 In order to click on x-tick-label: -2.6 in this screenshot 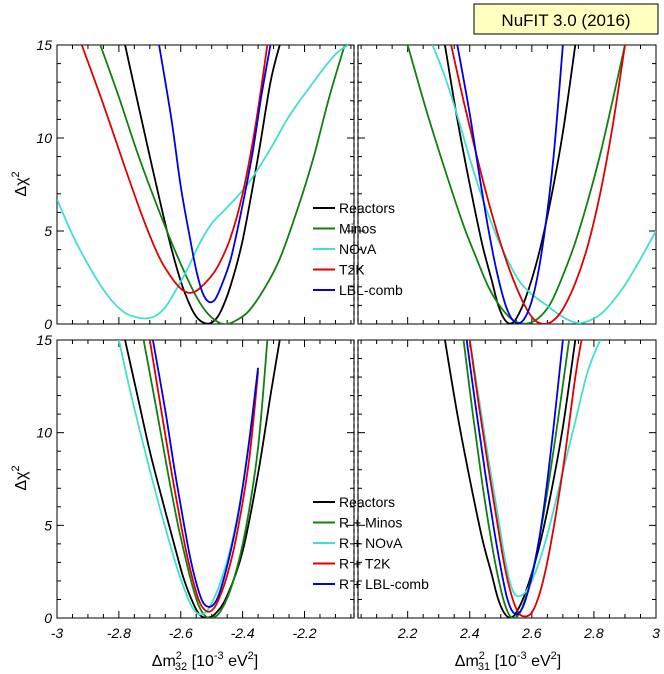, I will do `click(181, 633)`.